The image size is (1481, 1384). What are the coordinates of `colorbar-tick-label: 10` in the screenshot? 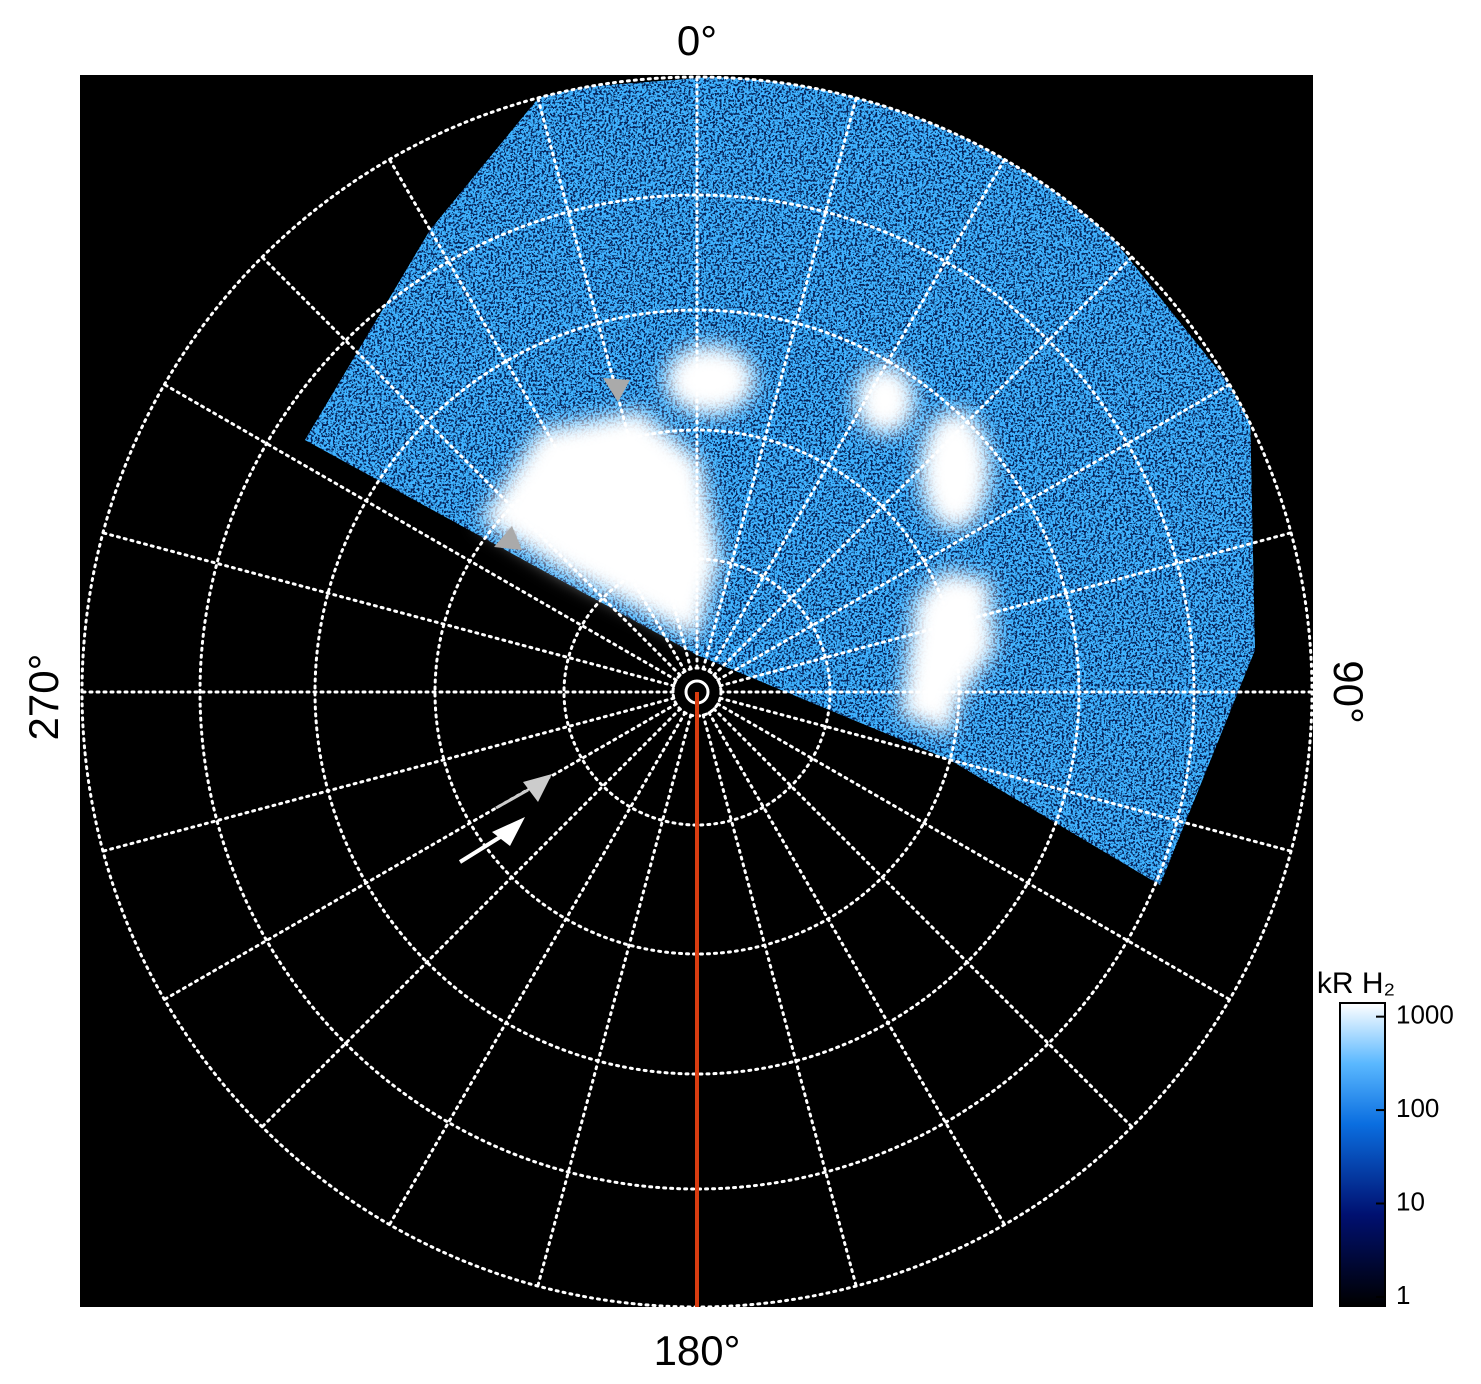 It's located at (1410, 1201).